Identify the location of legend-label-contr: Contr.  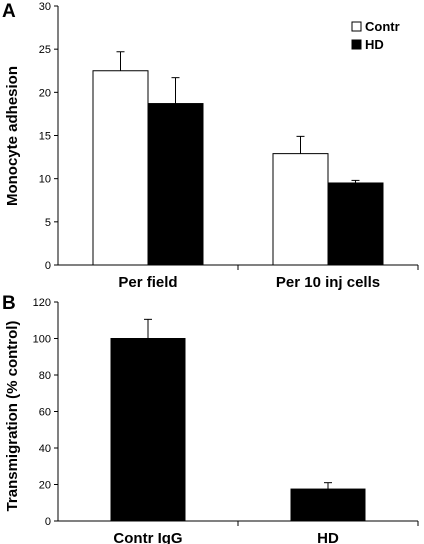
(382, 26).